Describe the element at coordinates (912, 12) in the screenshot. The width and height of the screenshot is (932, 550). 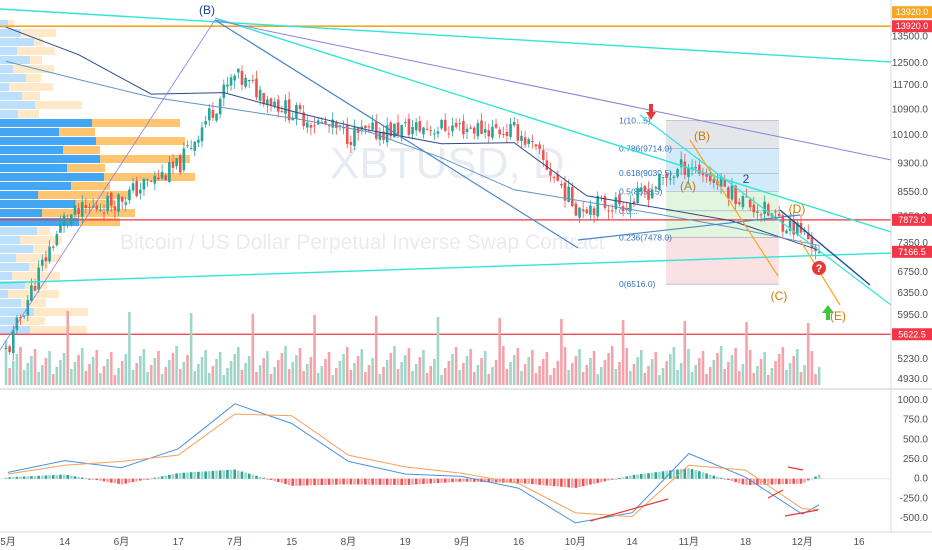
I see `price-tag-text: 13920.0` at that location.